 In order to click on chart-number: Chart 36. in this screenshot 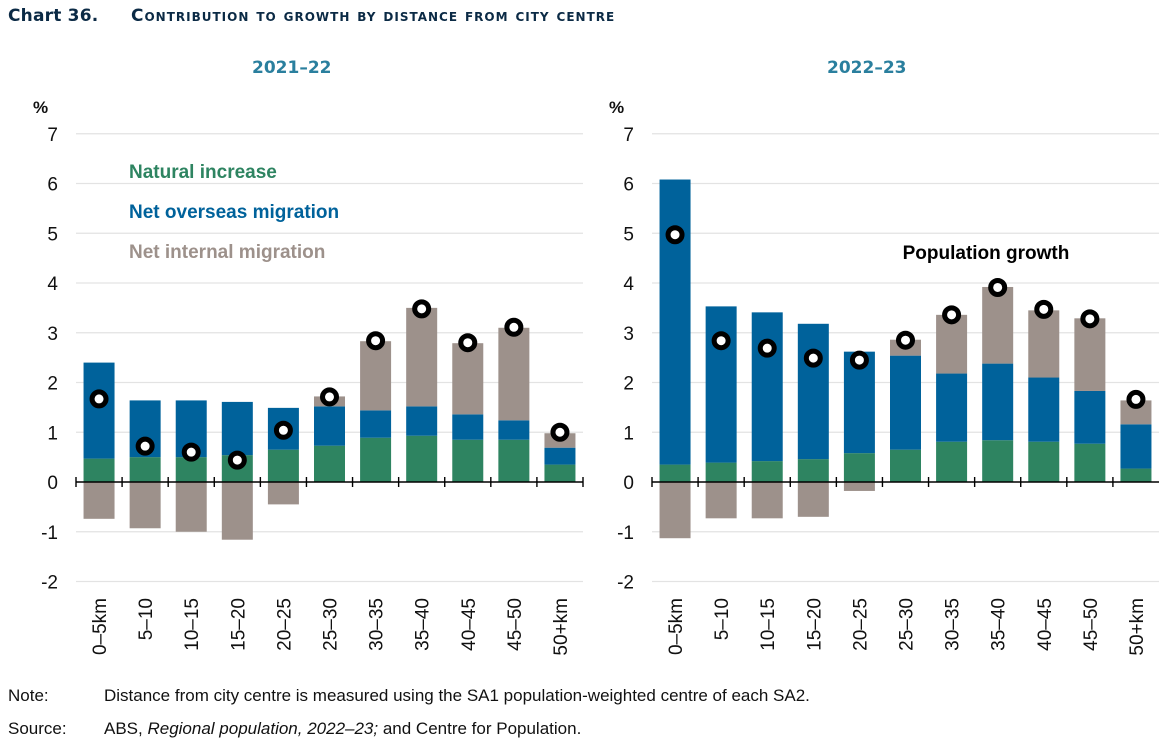, I will do `click(53, 16)`.